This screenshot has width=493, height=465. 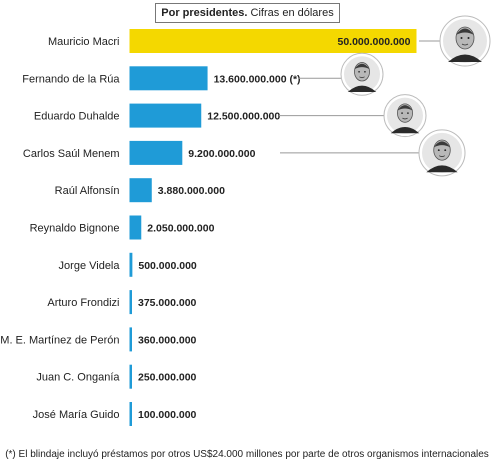 What do you see at coordinates (180, 229) in the screenshot?
I see `value-label: 2.050.000.000` at bounding box center [180, 229].